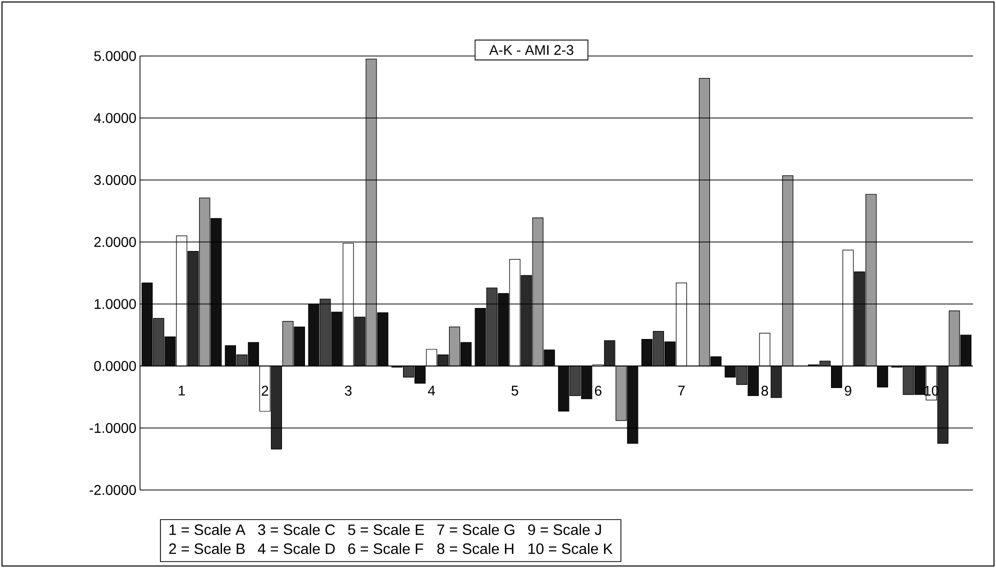  Describe the element at coordinates (115, 118) in the screenshot. I see `y-tick-label: 4.0000` at that location.